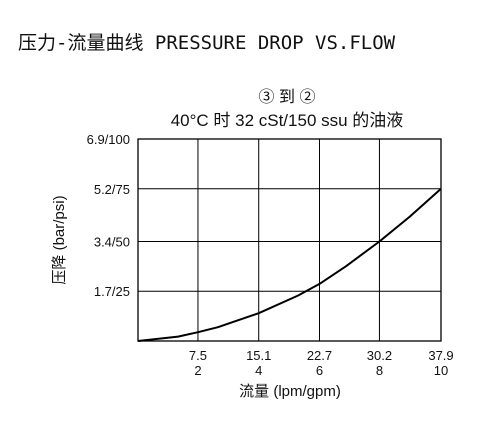 The width and height of the screenshot is (501, 426). I want to click on x-tick-label-gpm: 2, so click(197, 370).